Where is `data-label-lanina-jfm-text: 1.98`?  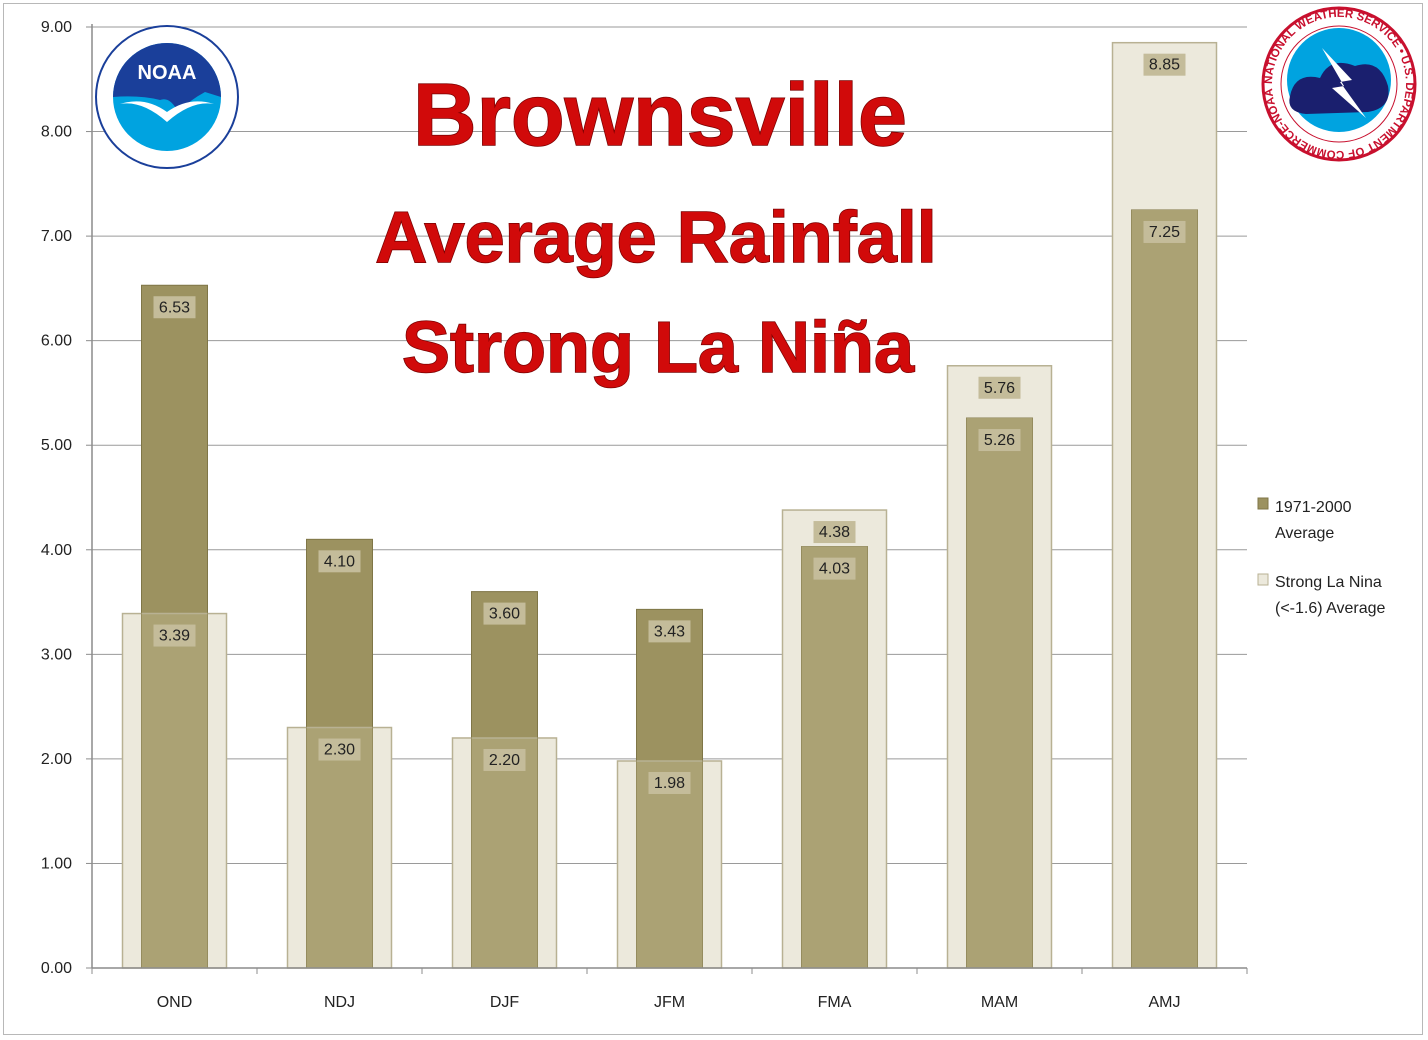 data-label-lanina-jfm-text: 1.98 is located at coordinates (669, 783).